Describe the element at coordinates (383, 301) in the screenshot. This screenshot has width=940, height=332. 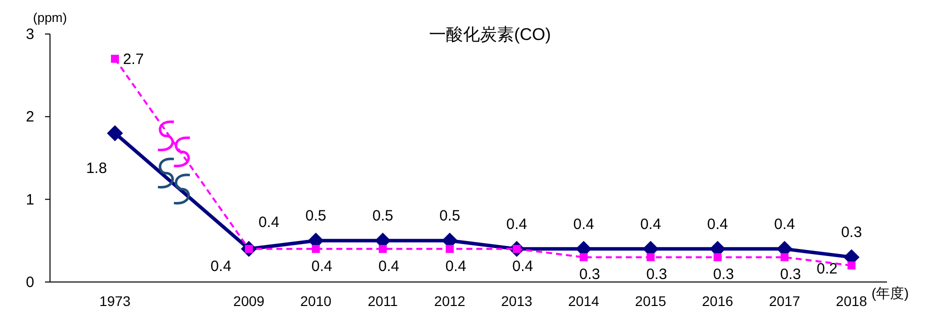
I see `x-tick-label: 2011` at that location.